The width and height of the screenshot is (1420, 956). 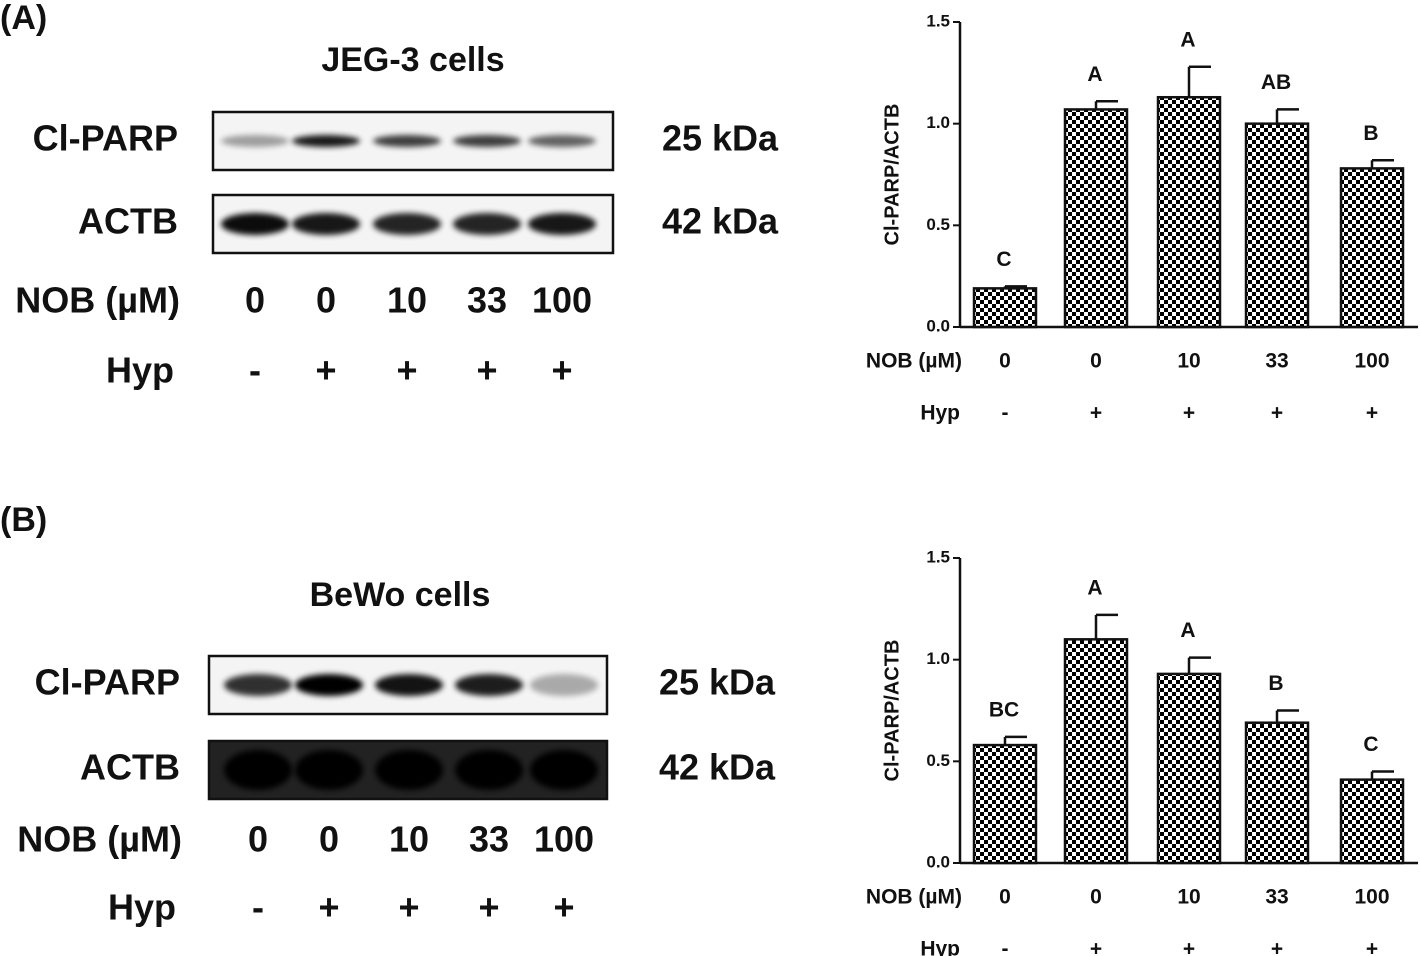 I want to click on significance-letter: BC, so click(x=1004, y=709).